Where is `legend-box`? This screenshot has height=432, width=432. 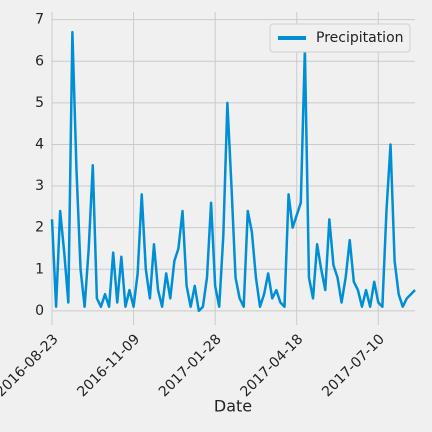
legend-box is located at coordinates (340, 38).